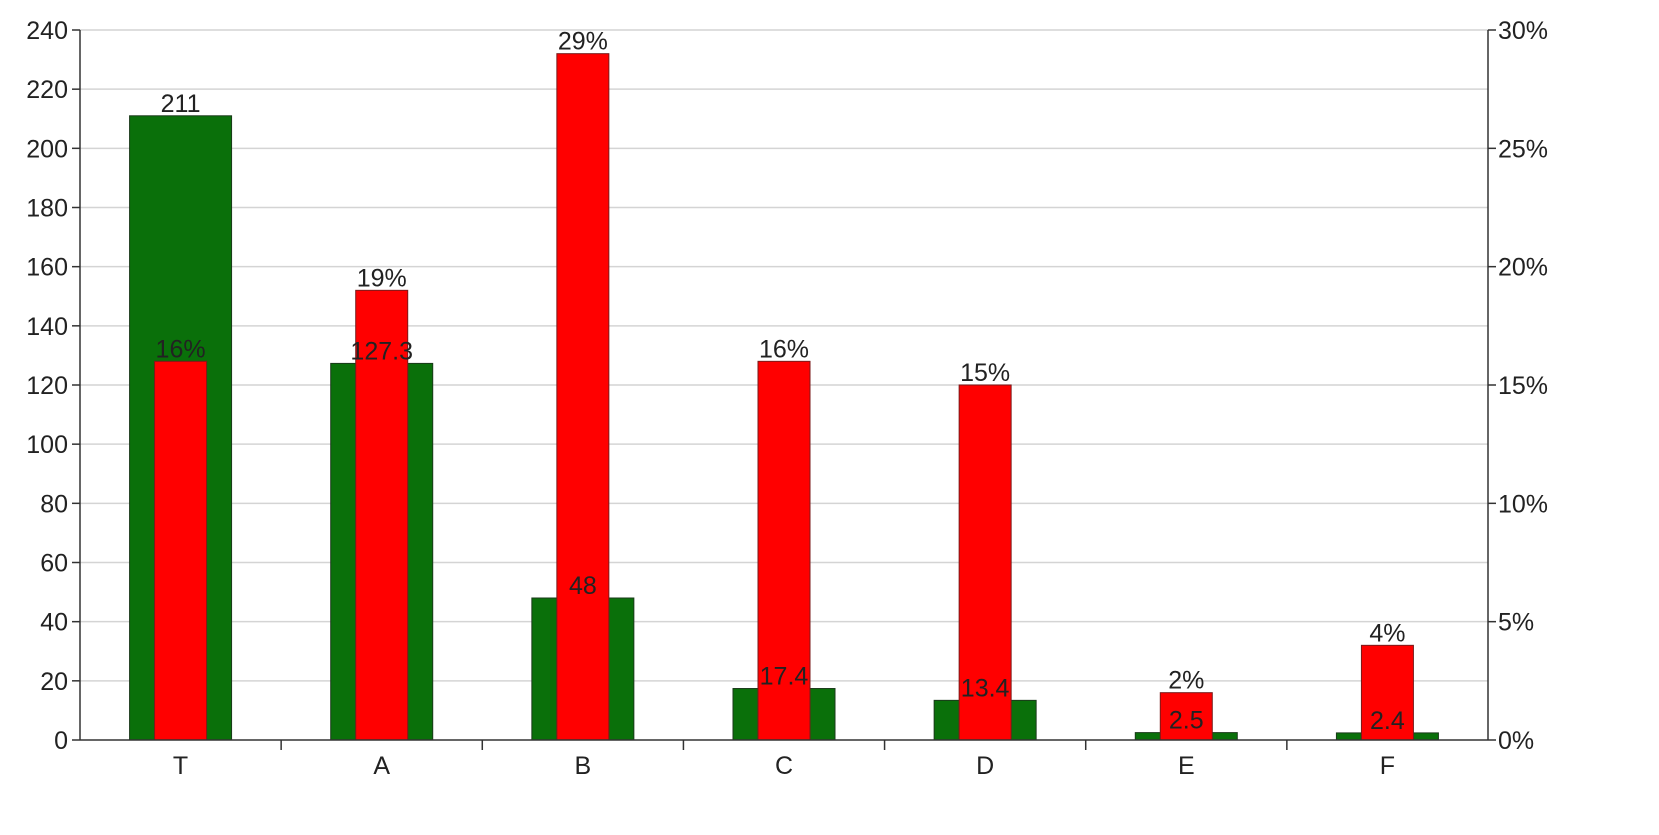 This screenshot has height=835, width=1659. I want to click on left-tick-label: 180, so click(47, 209).